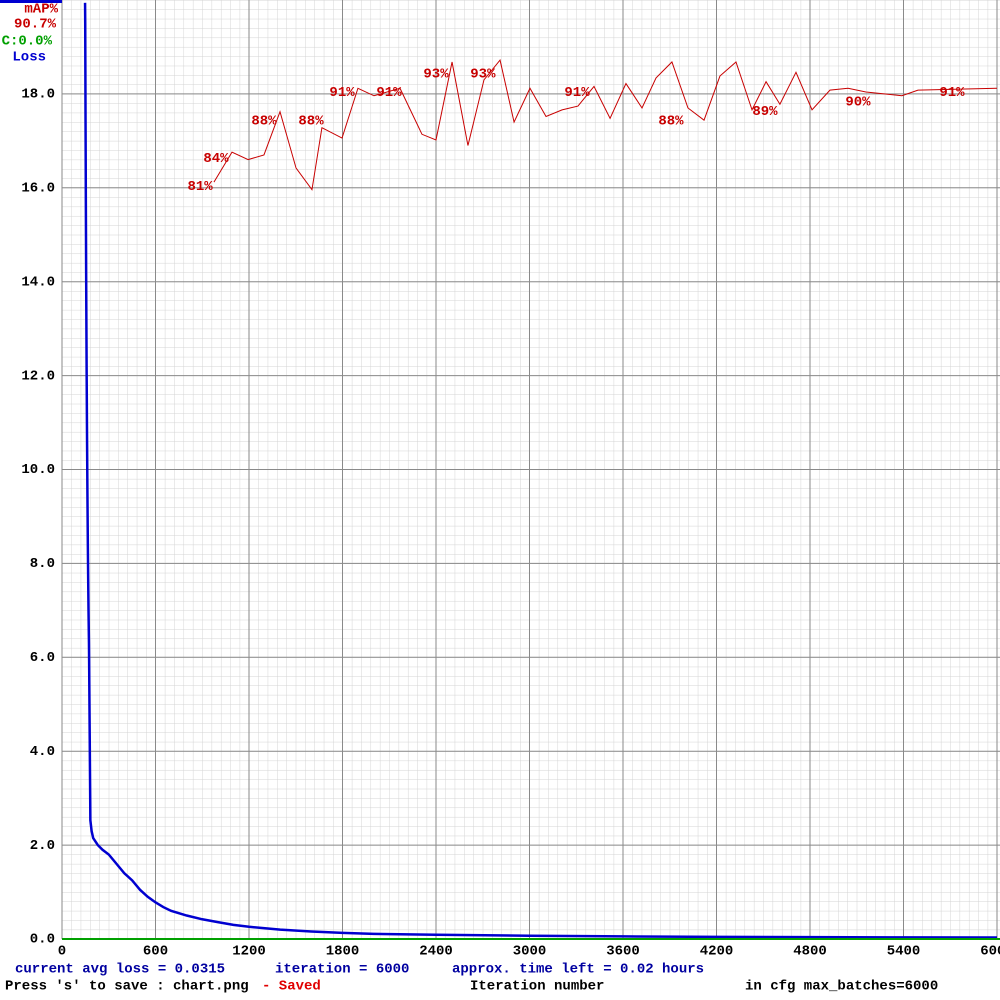 This screenshot has height=1000, width=1000. Describe the element at coordinates (904, 952) in the screenshot. I see `x-tick-label: 5400` at that location.